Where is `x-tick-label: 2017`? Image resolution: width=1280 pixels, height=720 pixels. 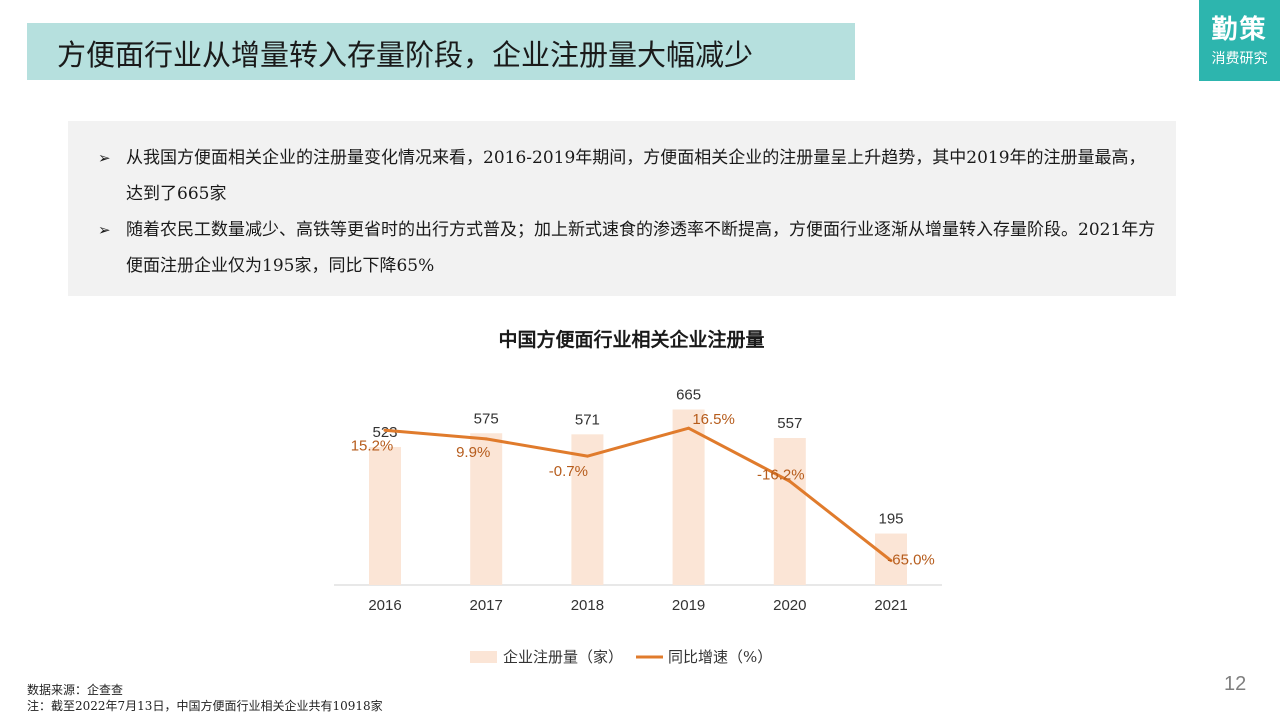 x-tick-label: 2017 is located at coordinates (486, 605).